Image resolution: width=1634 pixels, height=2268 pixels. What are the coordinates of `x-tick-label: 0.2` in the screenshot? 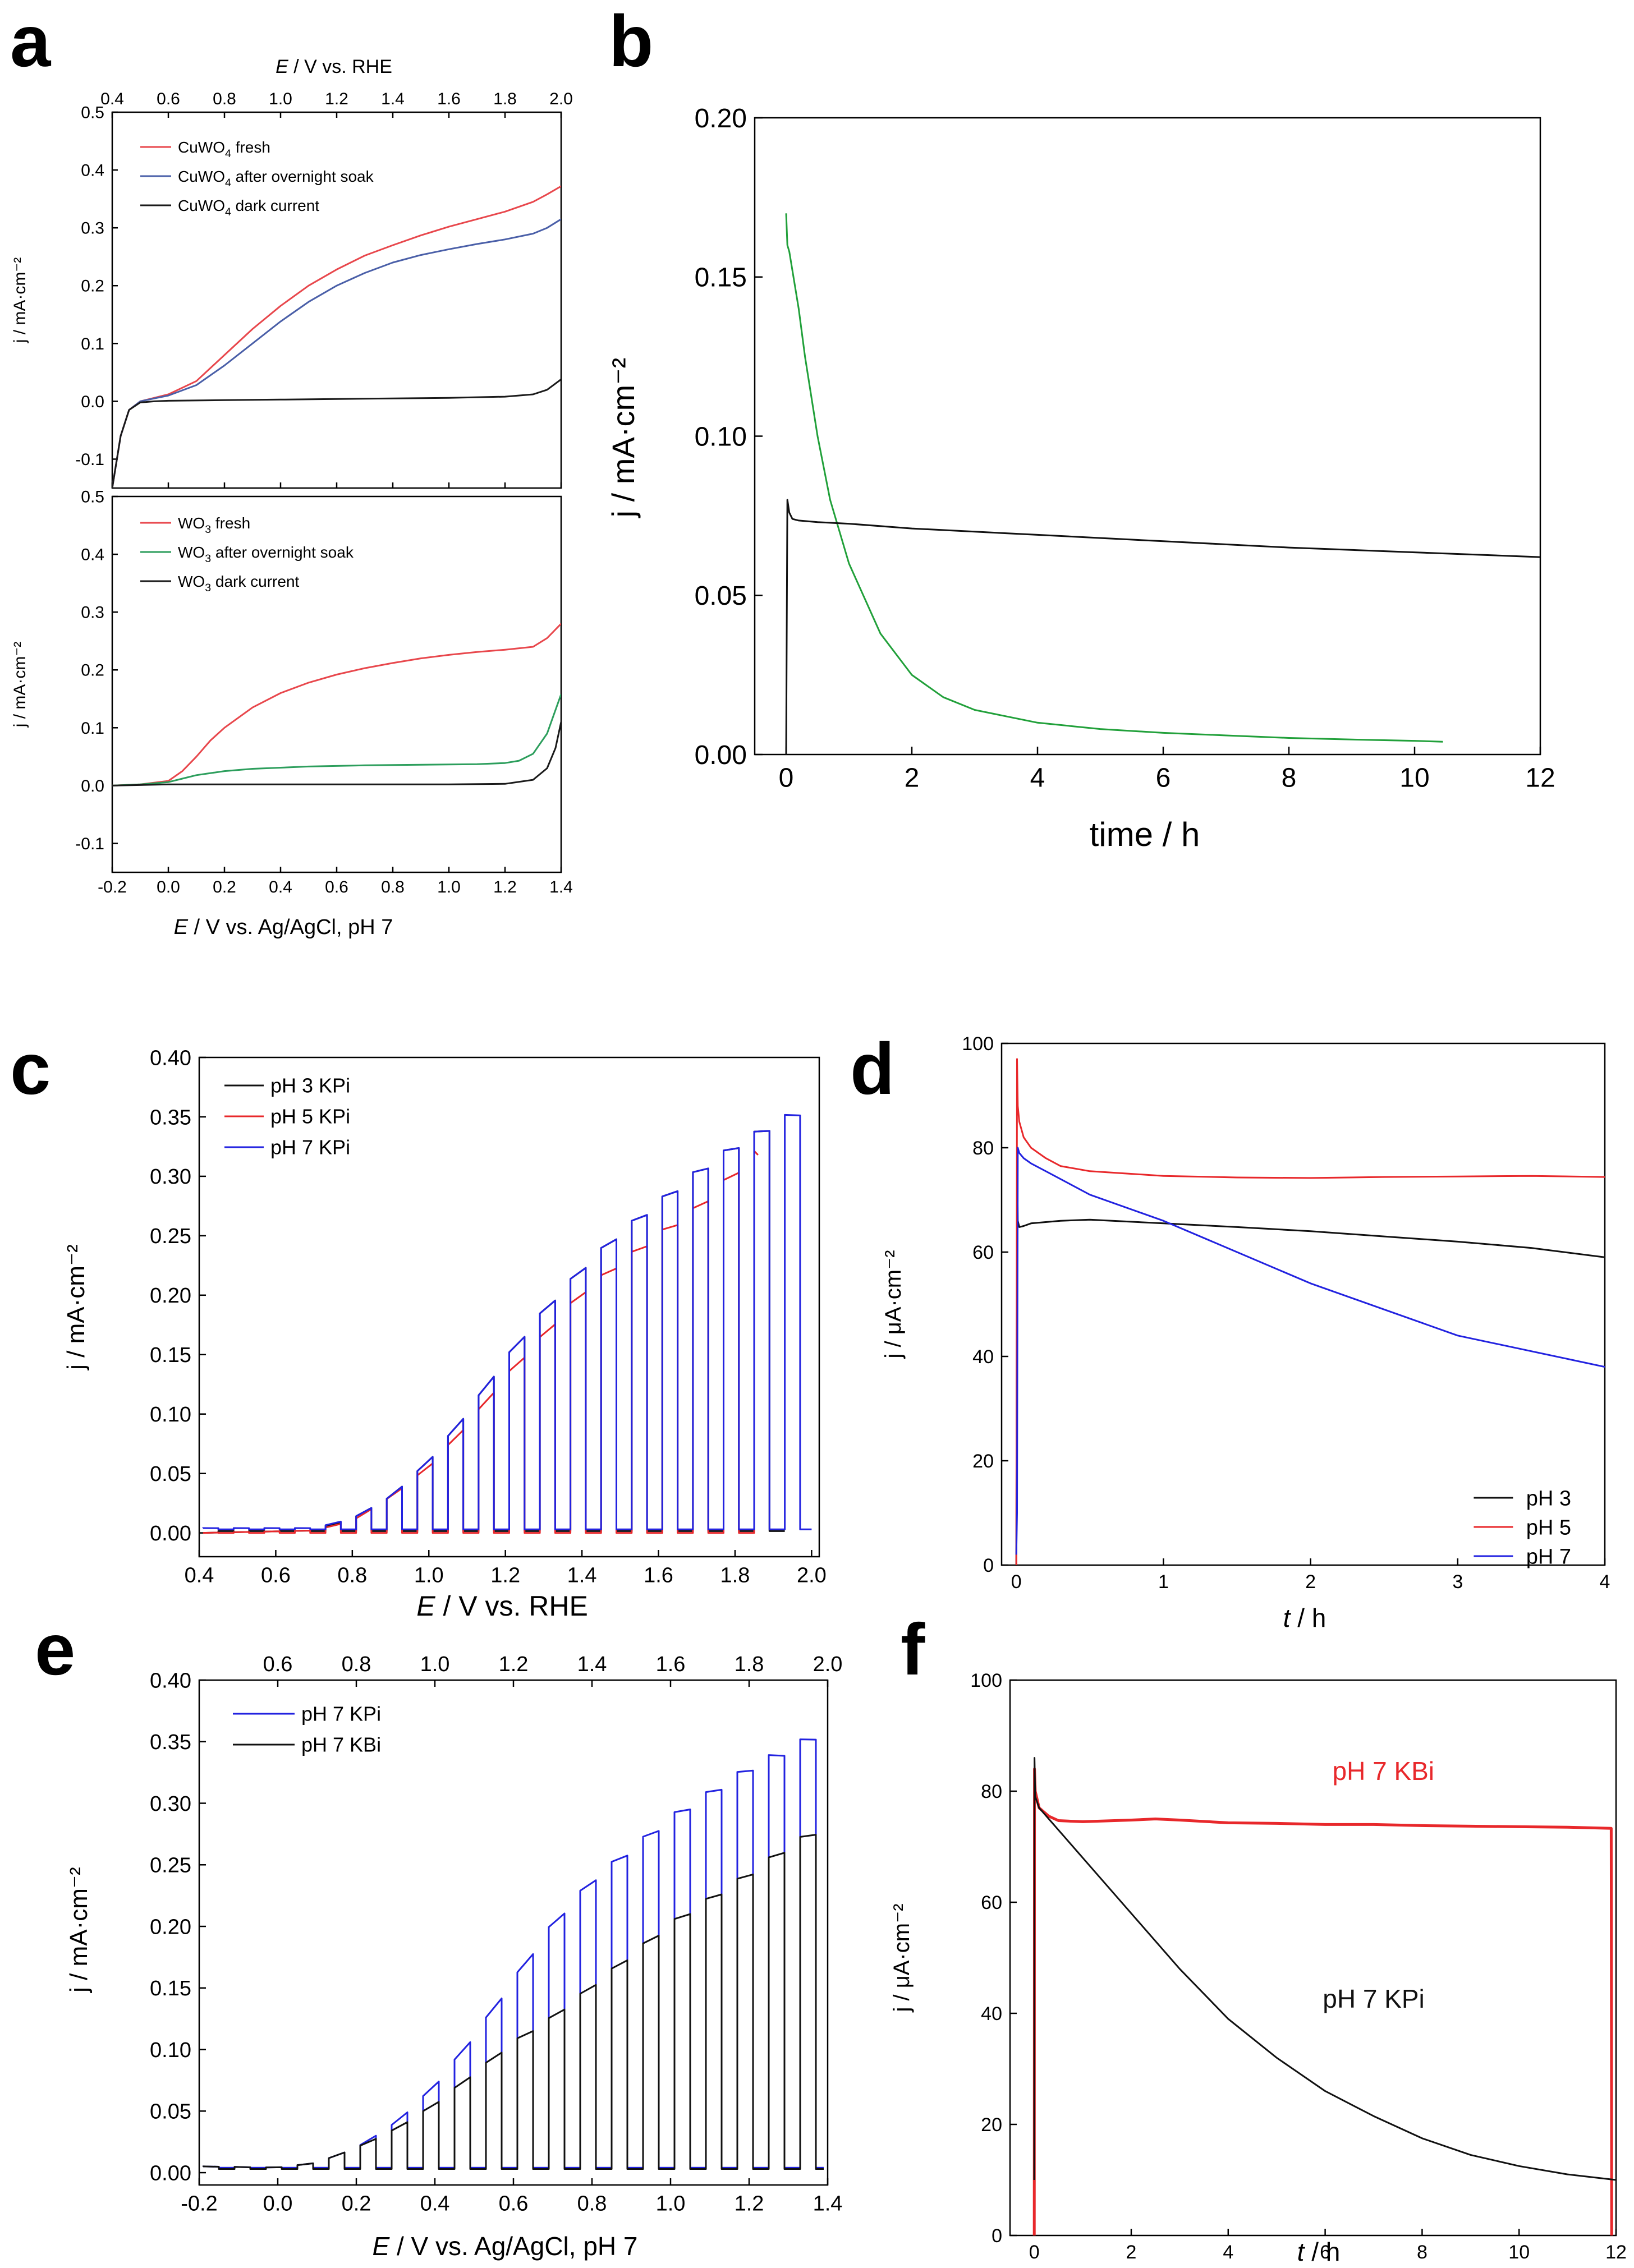 It's located at (357, 2204).